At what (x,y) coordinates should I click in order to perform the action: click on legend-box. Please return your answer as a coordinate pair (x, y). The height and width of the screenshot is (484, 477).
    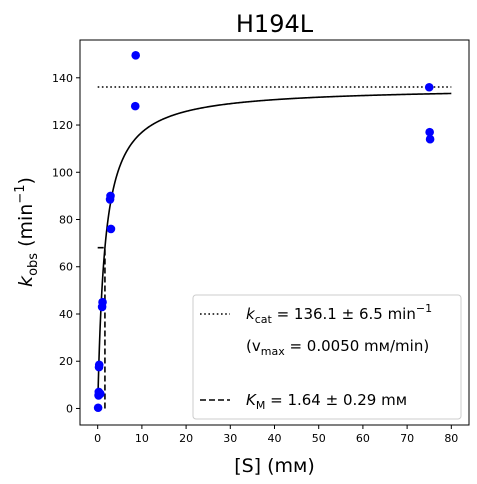
    Looking at the image, I should click on (327, 357).